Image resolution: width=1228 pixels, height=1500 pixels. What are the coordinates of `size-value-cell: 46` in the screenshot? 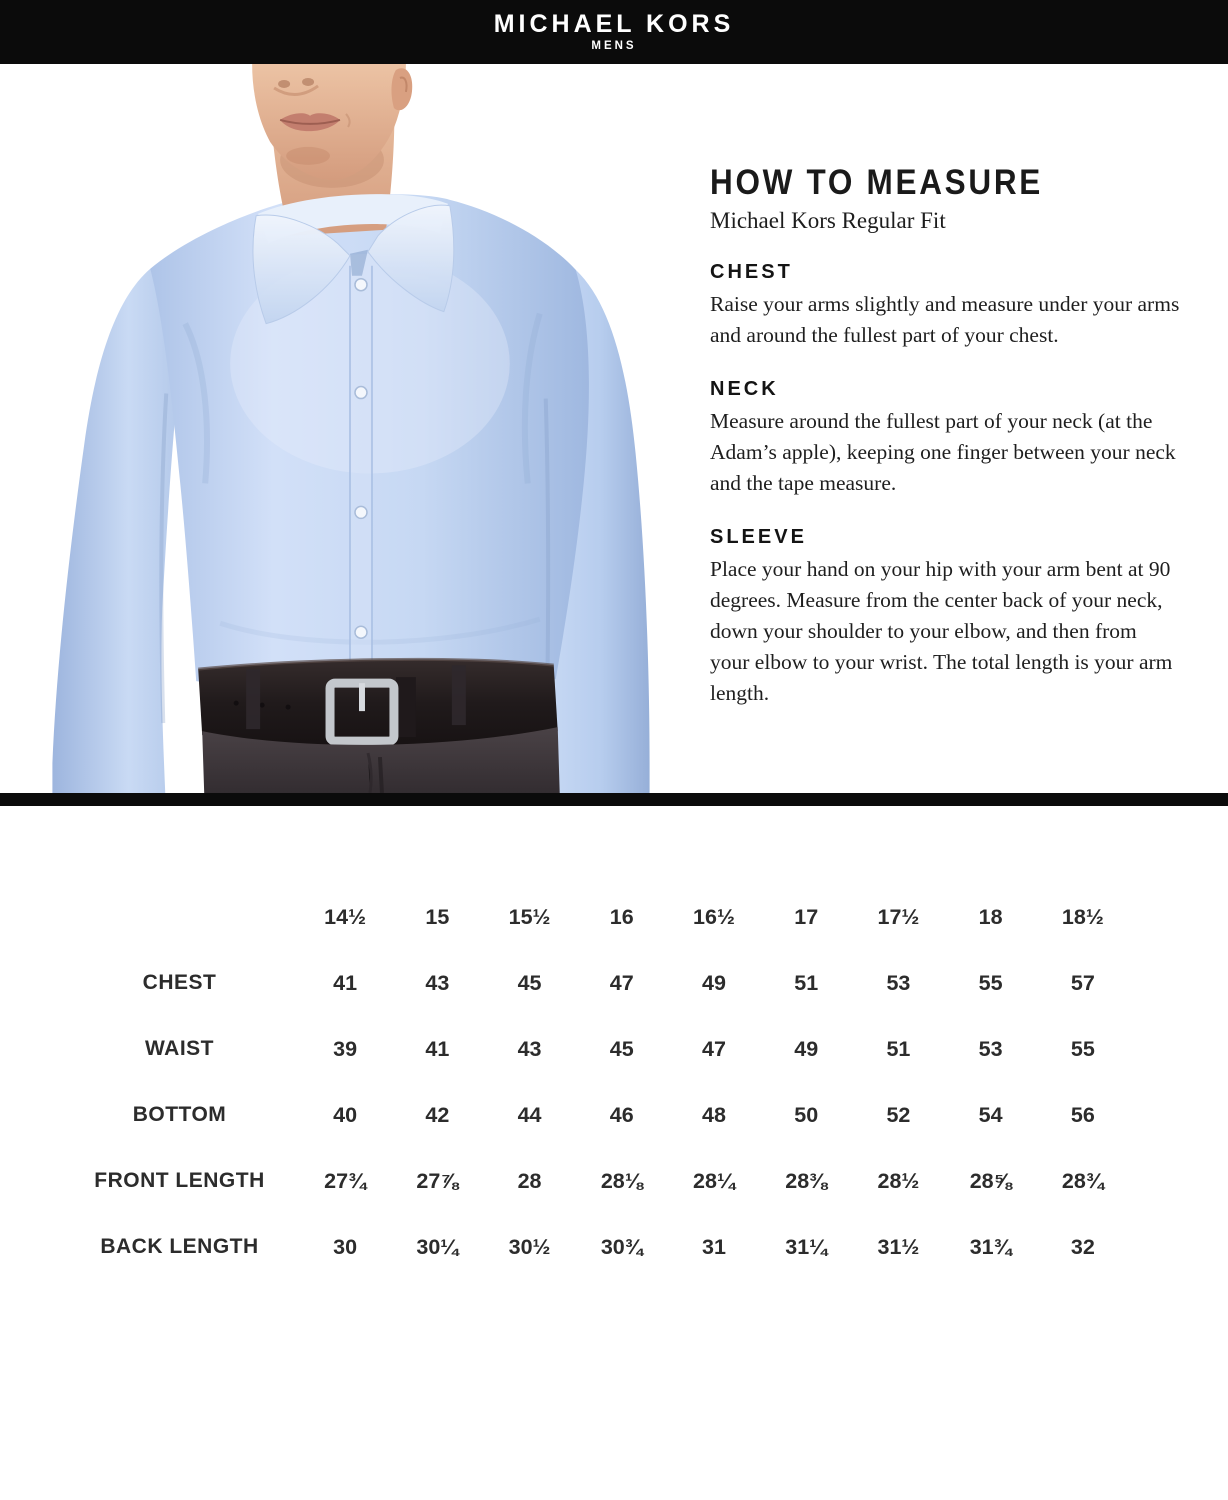 It's located at (621, 1114).